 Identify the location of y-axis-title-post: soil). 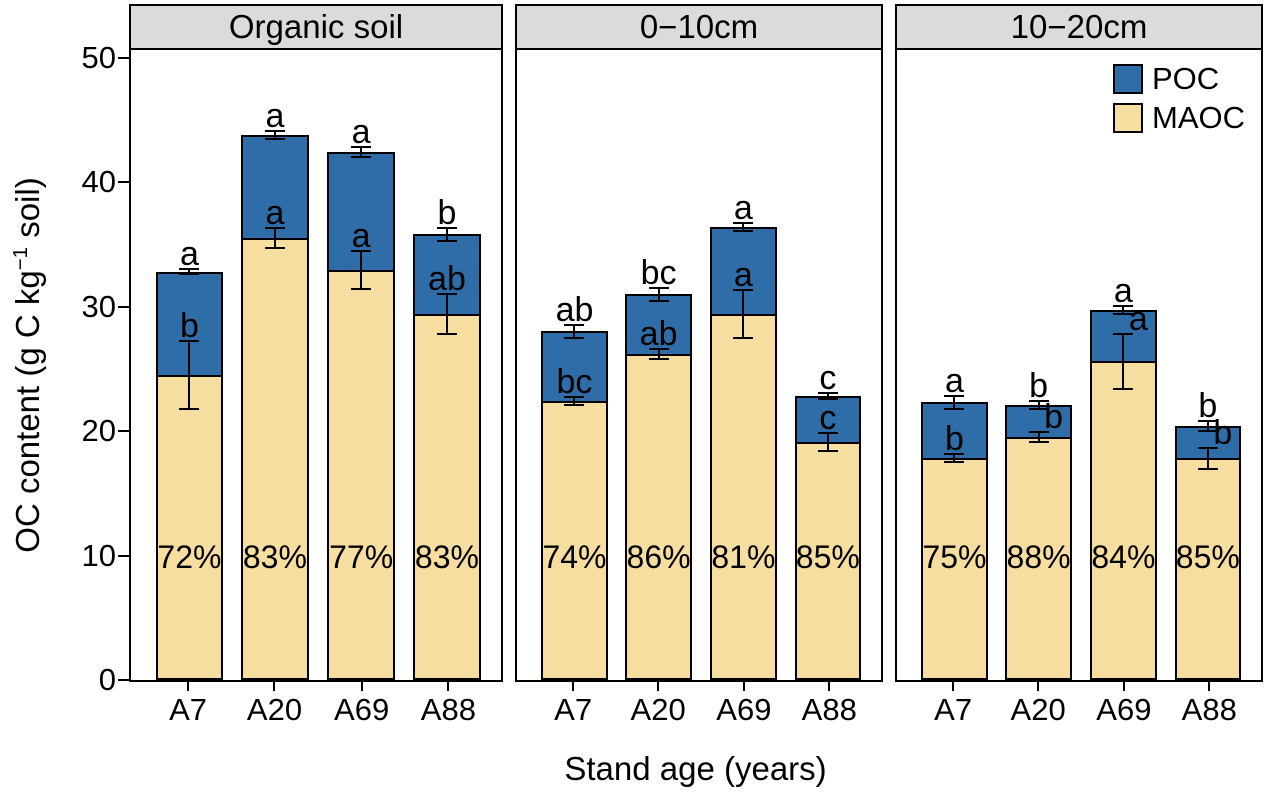
(27, 212).